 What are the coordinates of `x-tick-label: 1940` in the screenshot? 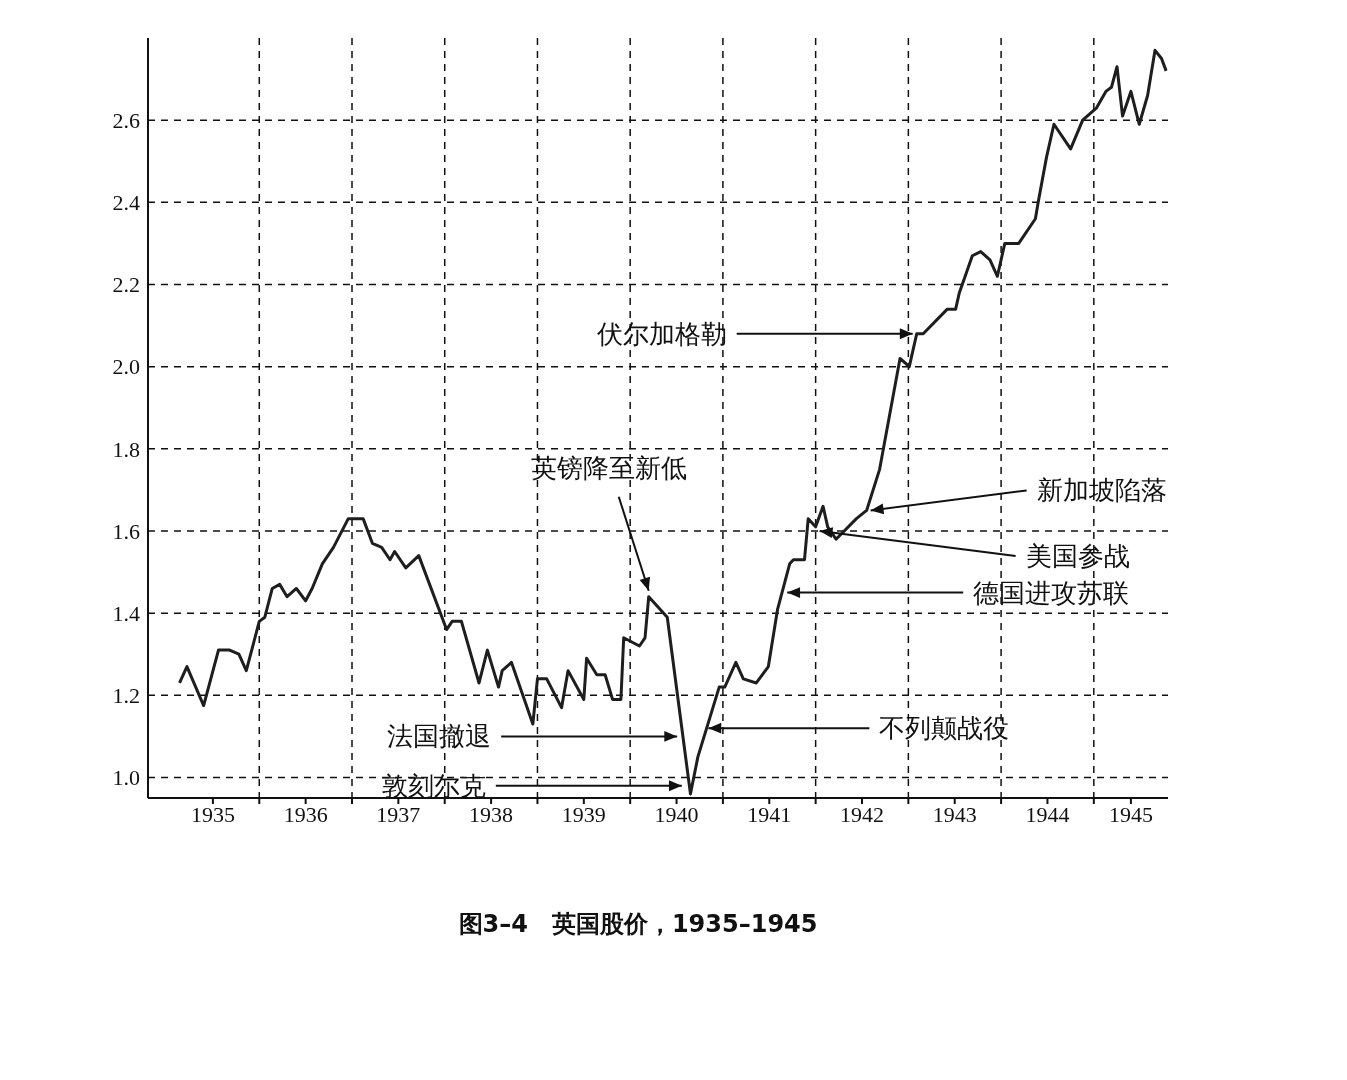 It's located at (676, 814).